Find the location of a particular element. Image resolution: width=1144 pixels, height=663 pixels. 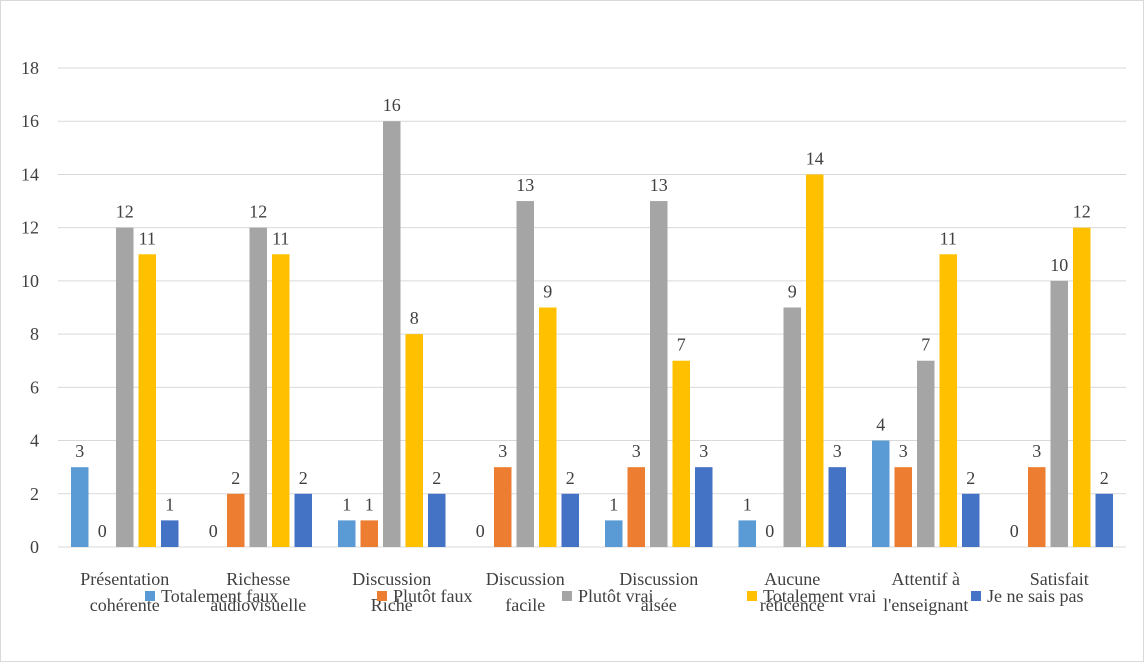

category-label: Aucune is located at coordinates (792, 579).